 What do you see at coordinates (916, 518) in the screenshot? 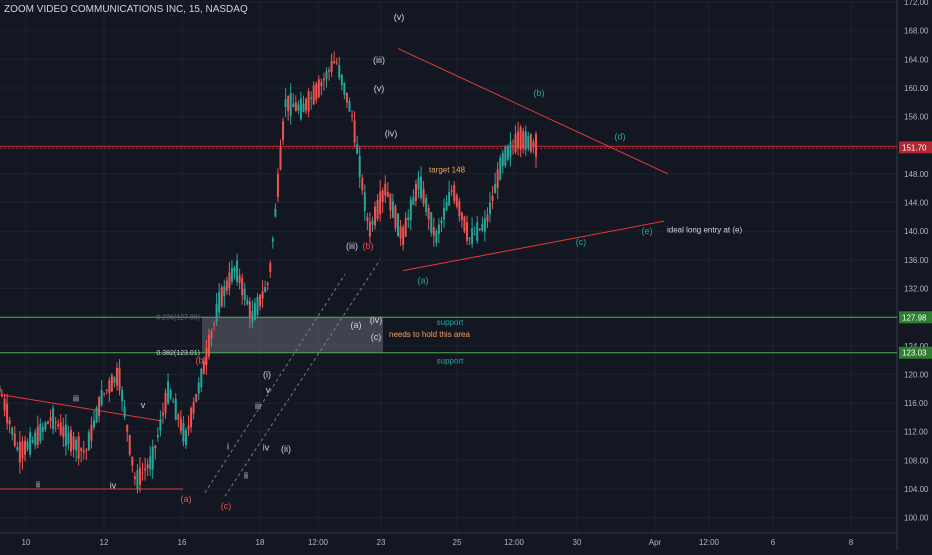
I see `y-tick-label: 100.00` at bounding box center [916, 518].